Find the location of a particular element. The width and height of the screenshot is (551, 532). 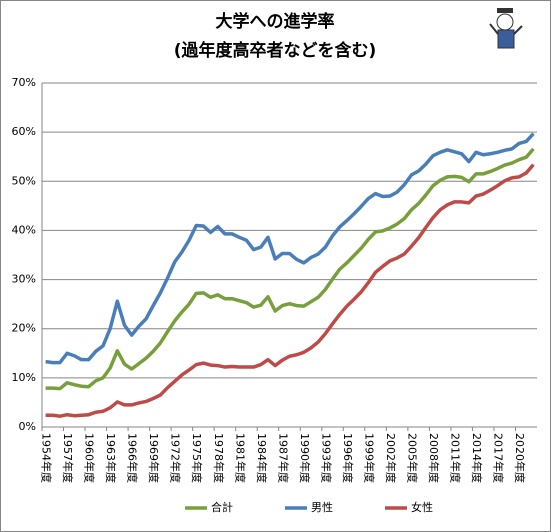

x-tick-label: 2002年度 is located at coordinates (391, 458).